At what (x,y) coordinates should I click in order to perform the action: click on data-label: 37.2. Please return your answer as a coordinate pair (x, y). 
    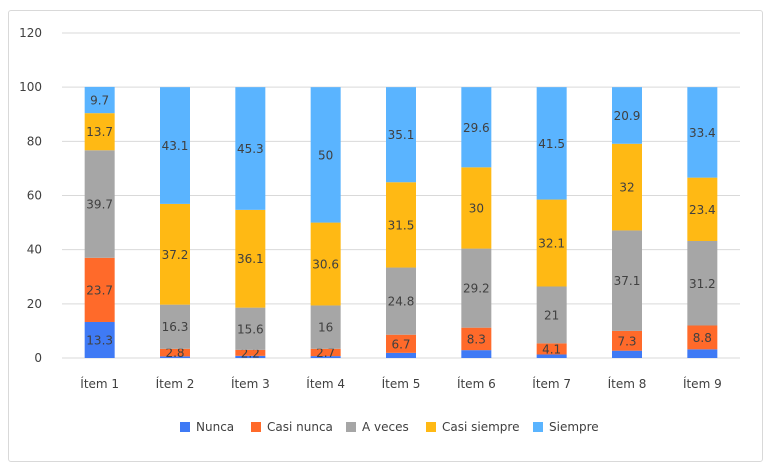
    Looking at the image, I should click on (175, 255).